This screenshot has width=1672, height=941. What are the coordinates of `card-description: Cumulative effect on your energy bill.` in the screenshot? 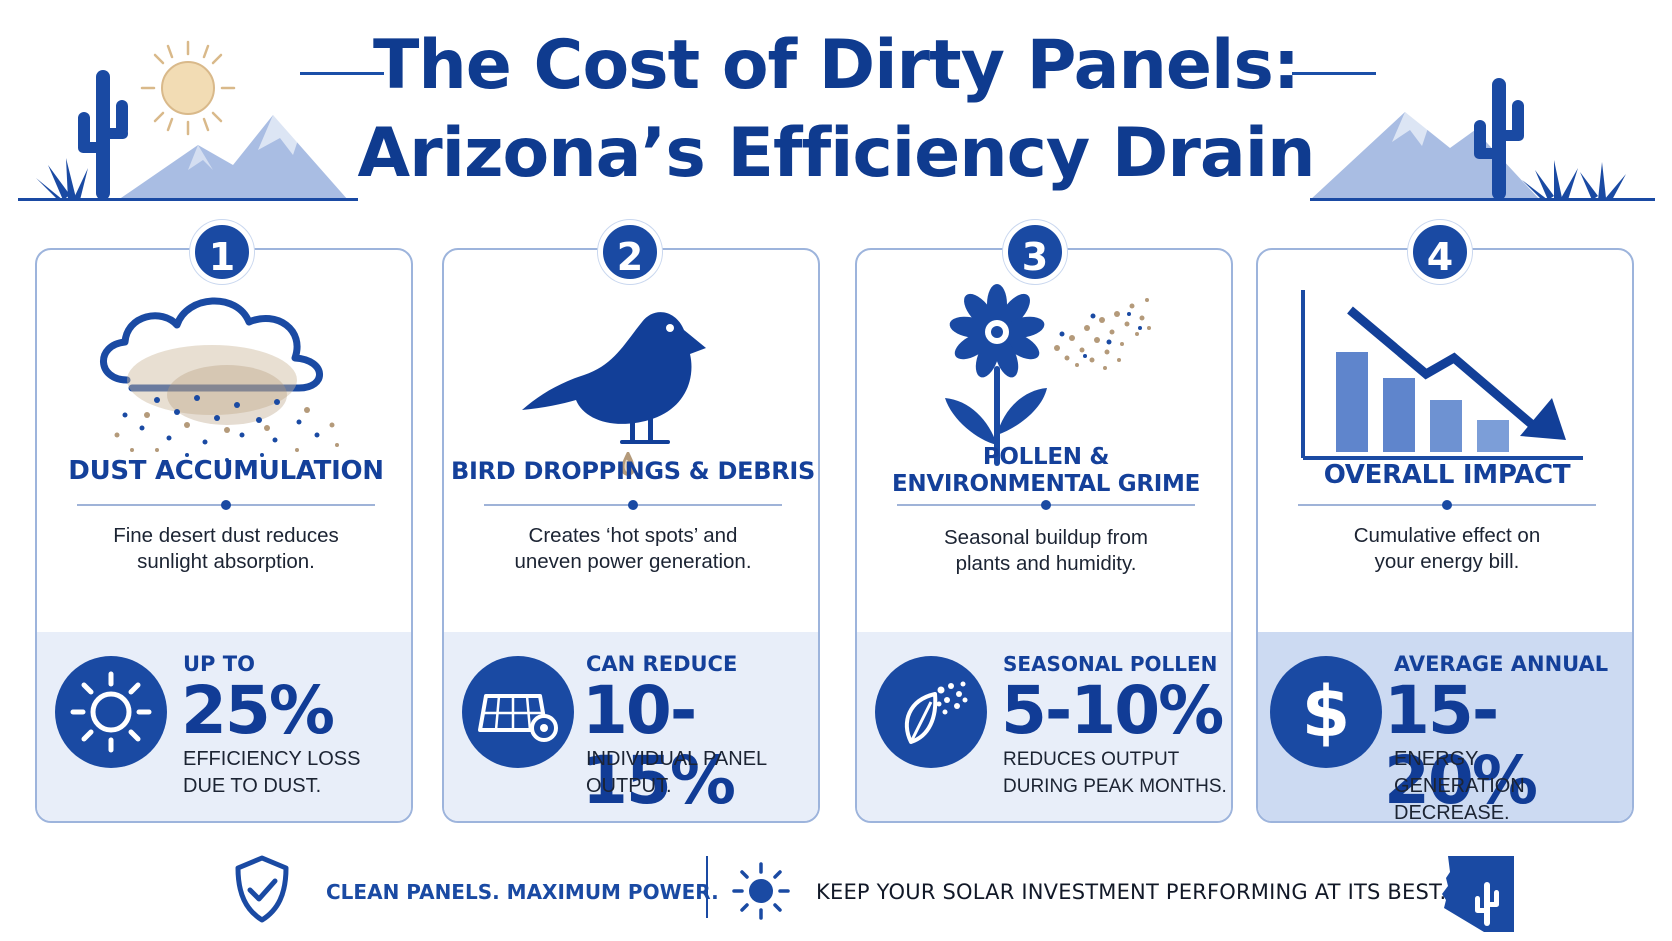 It's located at (1447, 548).